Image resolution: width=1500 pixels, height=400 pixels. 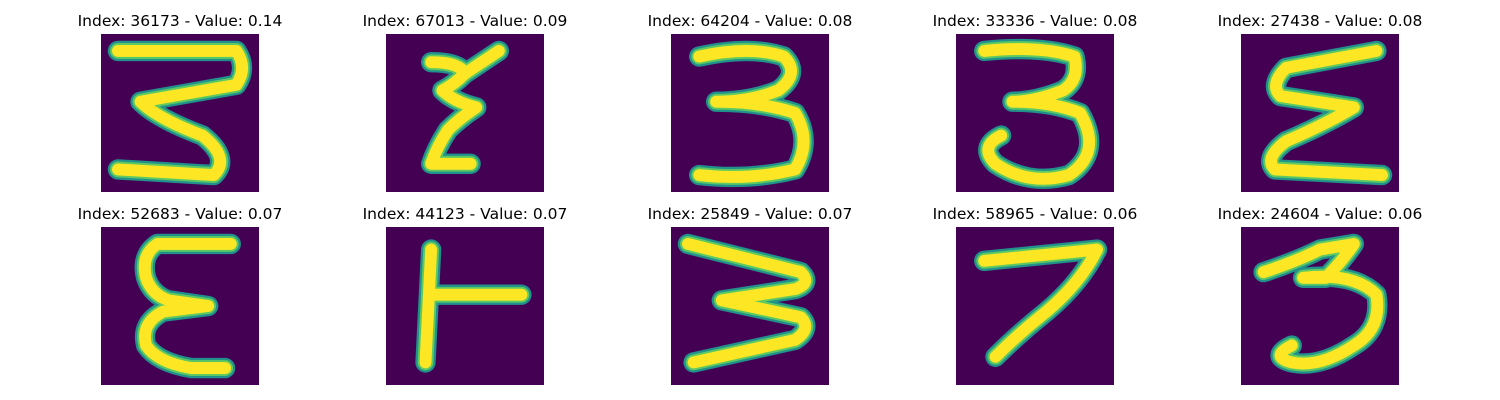 What do you see at coordinates (1320, 214) in the screenshot?
I see `panel-title: Index: 24604 - Value: 0.06` at bounding box center [1320, 214].